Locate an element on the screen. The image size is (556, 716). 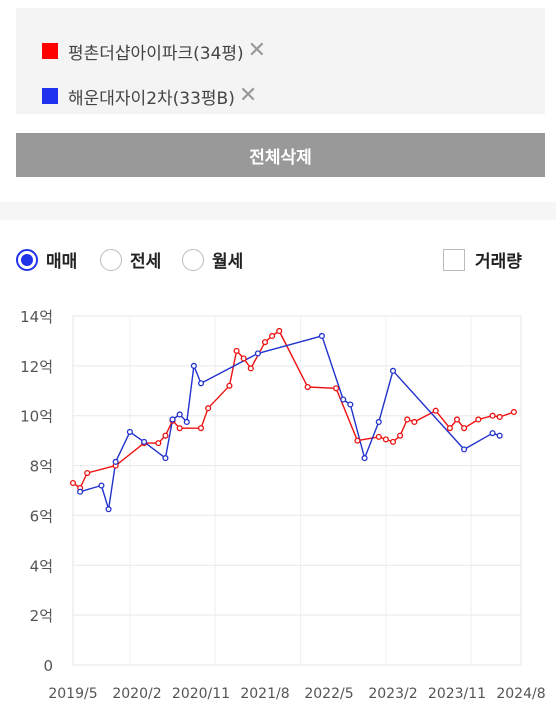
x-tick-label: 2022/5 is located at coordinates (328, 694).